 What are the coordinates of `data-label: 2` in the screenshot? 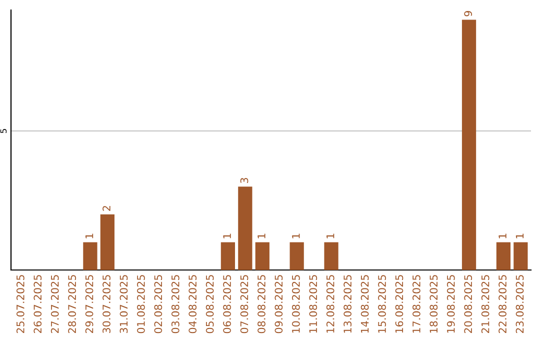 It's located at (106, 208).